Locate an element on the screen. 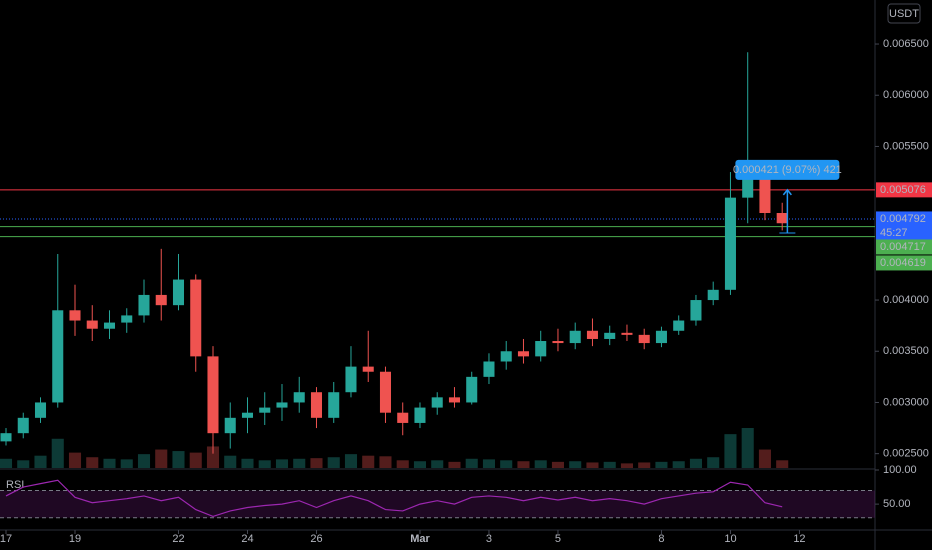 The height and width of the screenshot is (550, 932). price-level-label: 0.004717 is located at coordinates (903, 247).